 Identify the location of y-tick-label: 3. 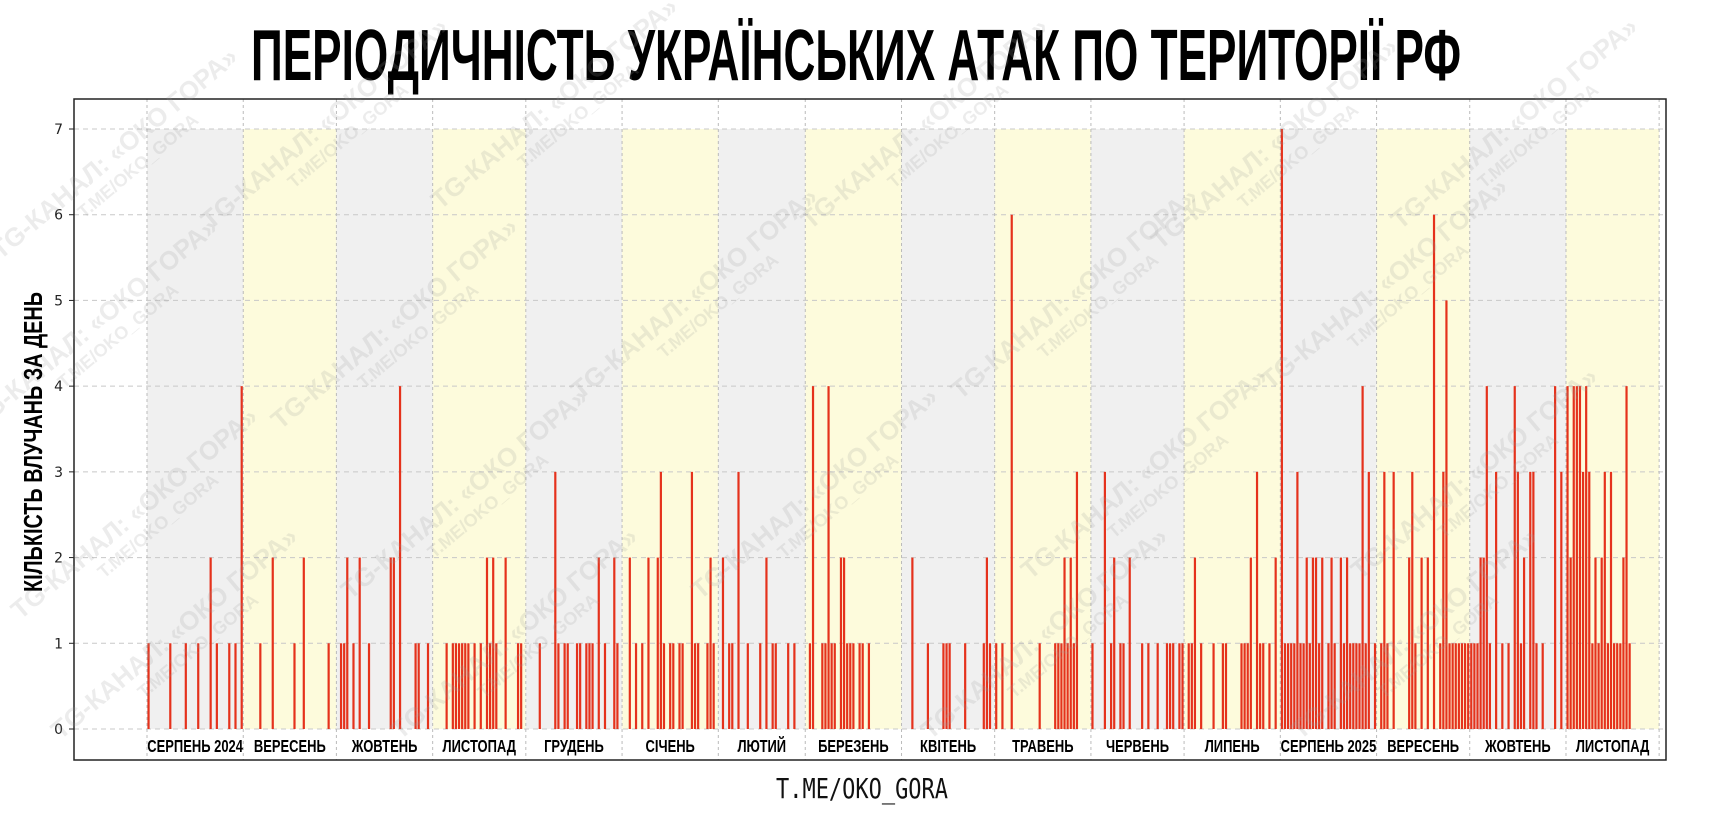
(58, 473).